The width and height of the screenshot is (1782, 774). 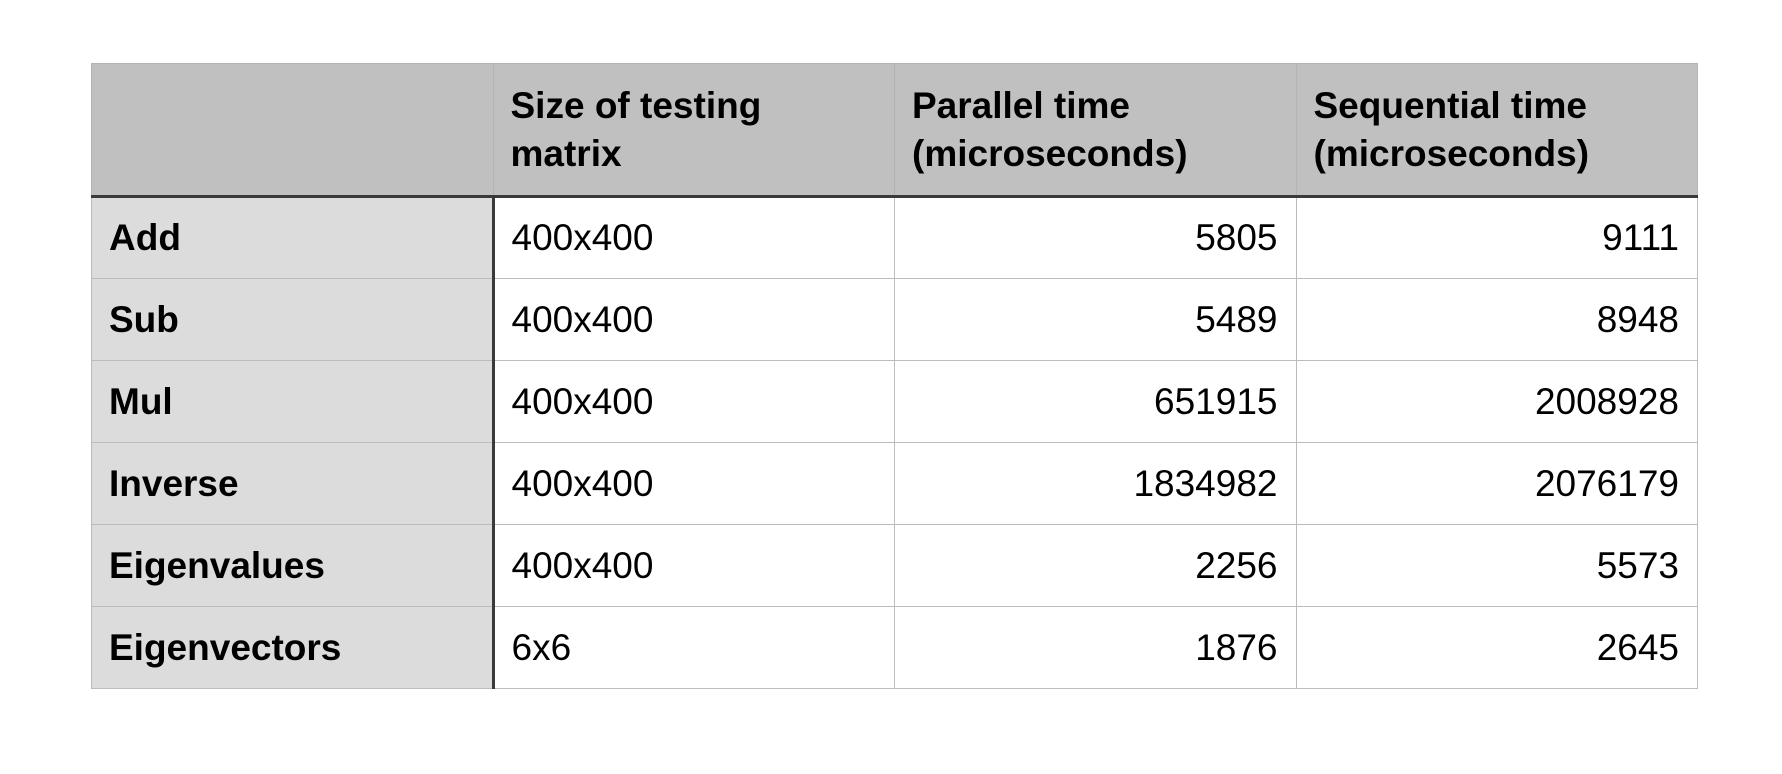 What do you see at coordinates (1095, 319) in the screenshot?
I see `parallel-time-cell: 5489` at bounding box center [1095, 319].